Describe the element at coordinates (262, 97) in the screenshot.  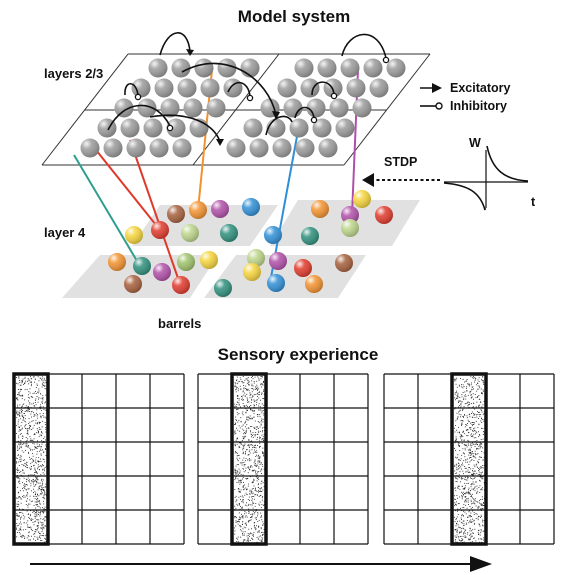
I see `connection-terminals` at that location.